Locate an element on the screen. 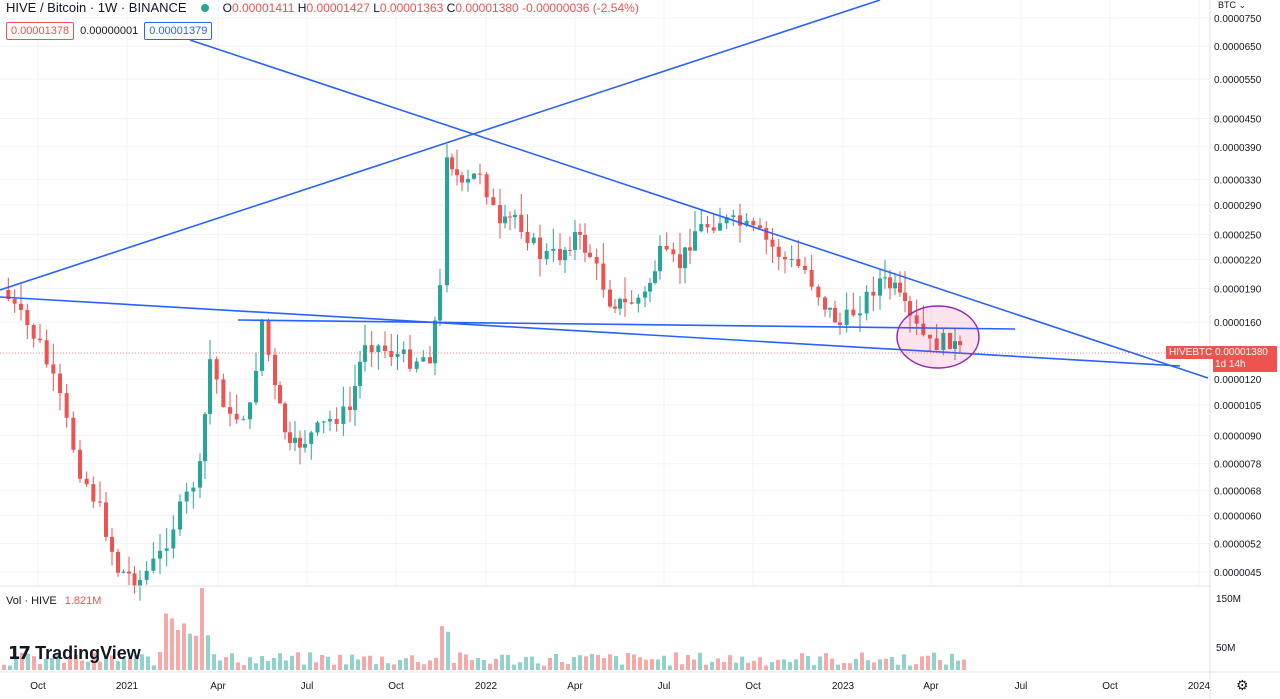  price-axis-label: 0.0000078 is located at coordinates (1238, 465).